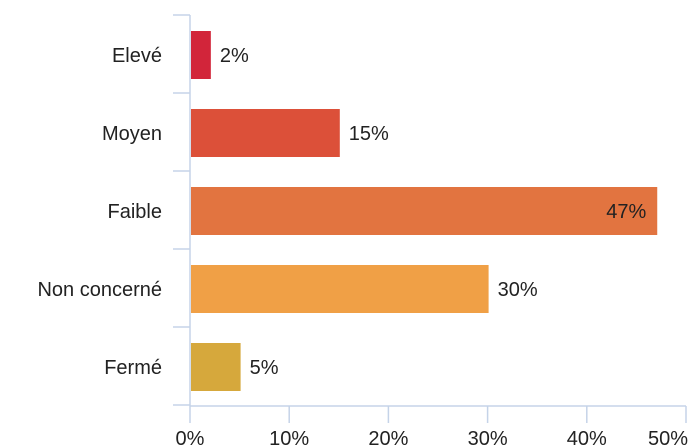 Image resolution: width=690 pixels, height=448 pixels. What do you see at coordinates (135, 212) in the screenshot?
I see `category-label: Faible` at bounding box center [135, 212].